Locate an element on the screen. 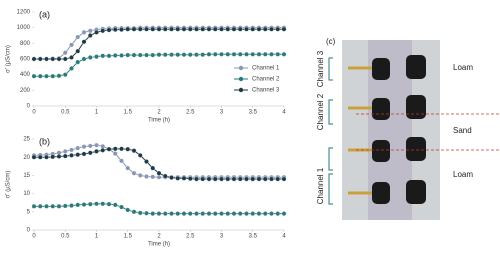  panel-label: (b) is located at coordinates (44, 141).